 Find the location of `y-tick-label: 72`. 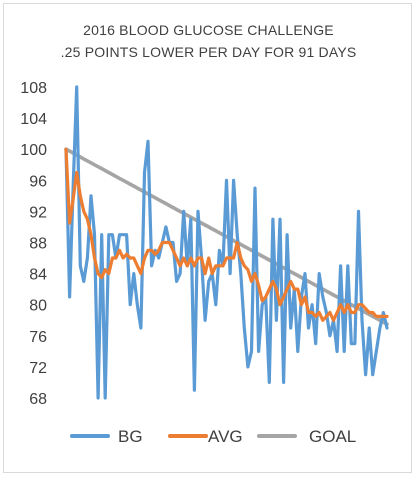

y-tick-label: 72 is located at coordinates (38, 368).